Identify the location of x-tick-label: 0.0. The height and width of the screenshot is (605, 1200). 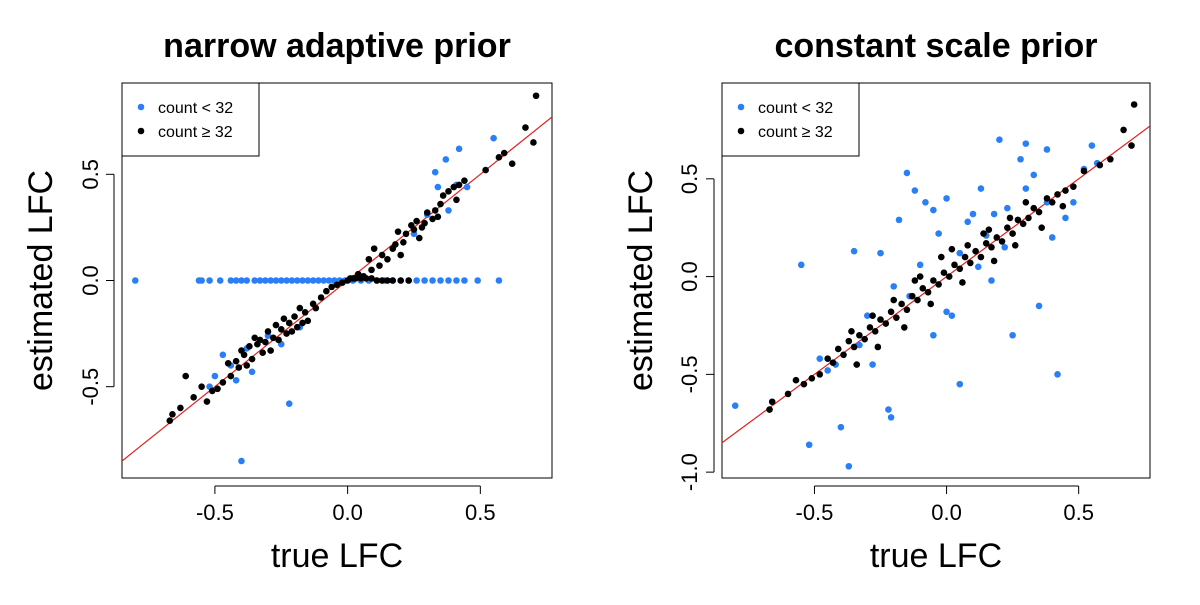
(347, 512).